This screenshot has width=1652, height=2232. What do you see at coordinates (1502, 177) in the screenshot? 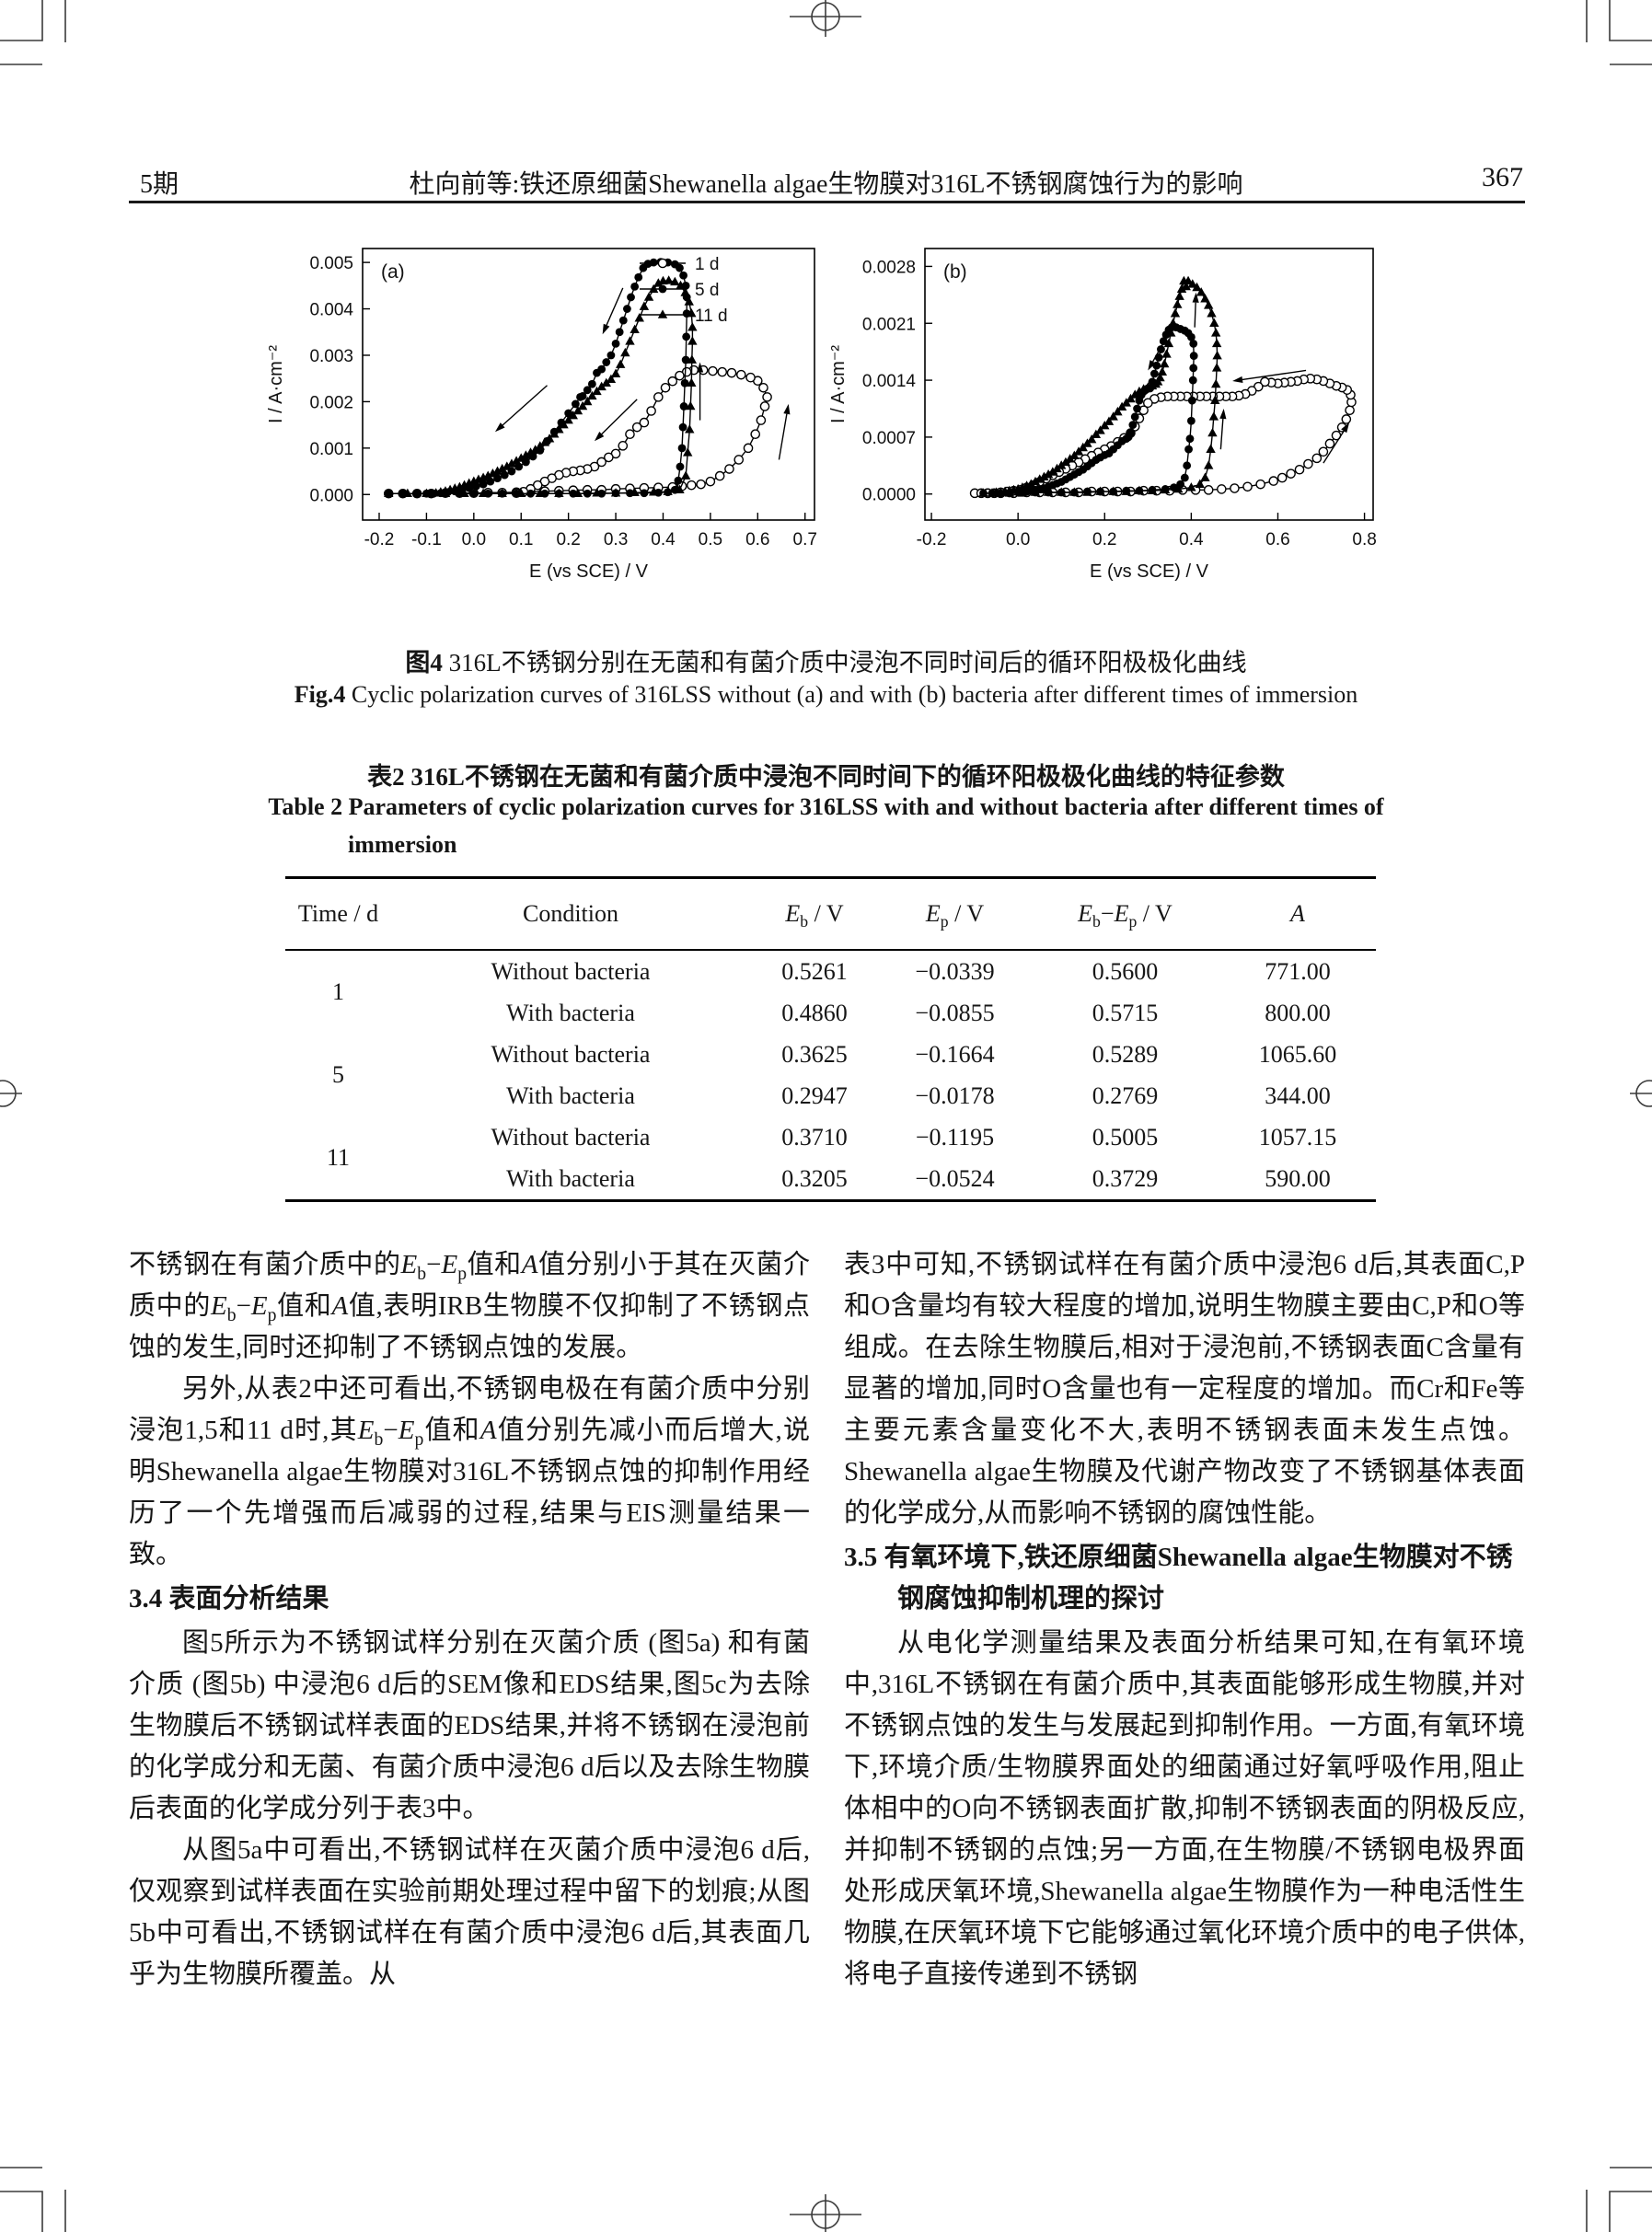
I see `page-number: 367` at bounding box center [1502, 177].